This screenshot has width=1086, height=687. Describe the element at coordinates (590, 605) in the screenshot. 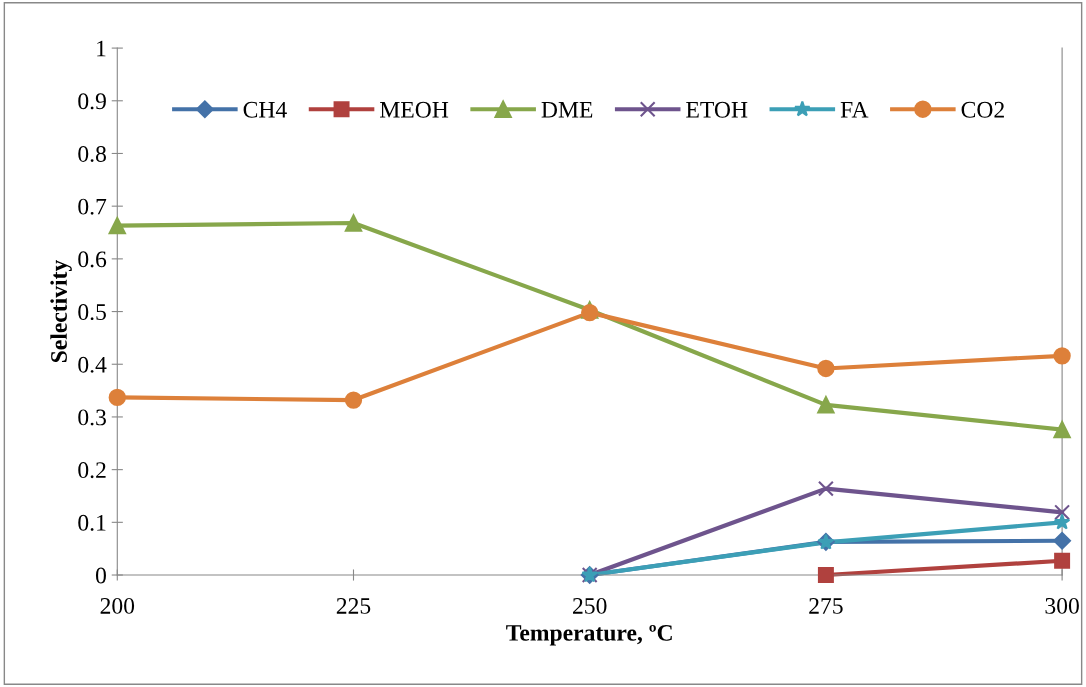

I see `x-tick-label: 250` at that location.